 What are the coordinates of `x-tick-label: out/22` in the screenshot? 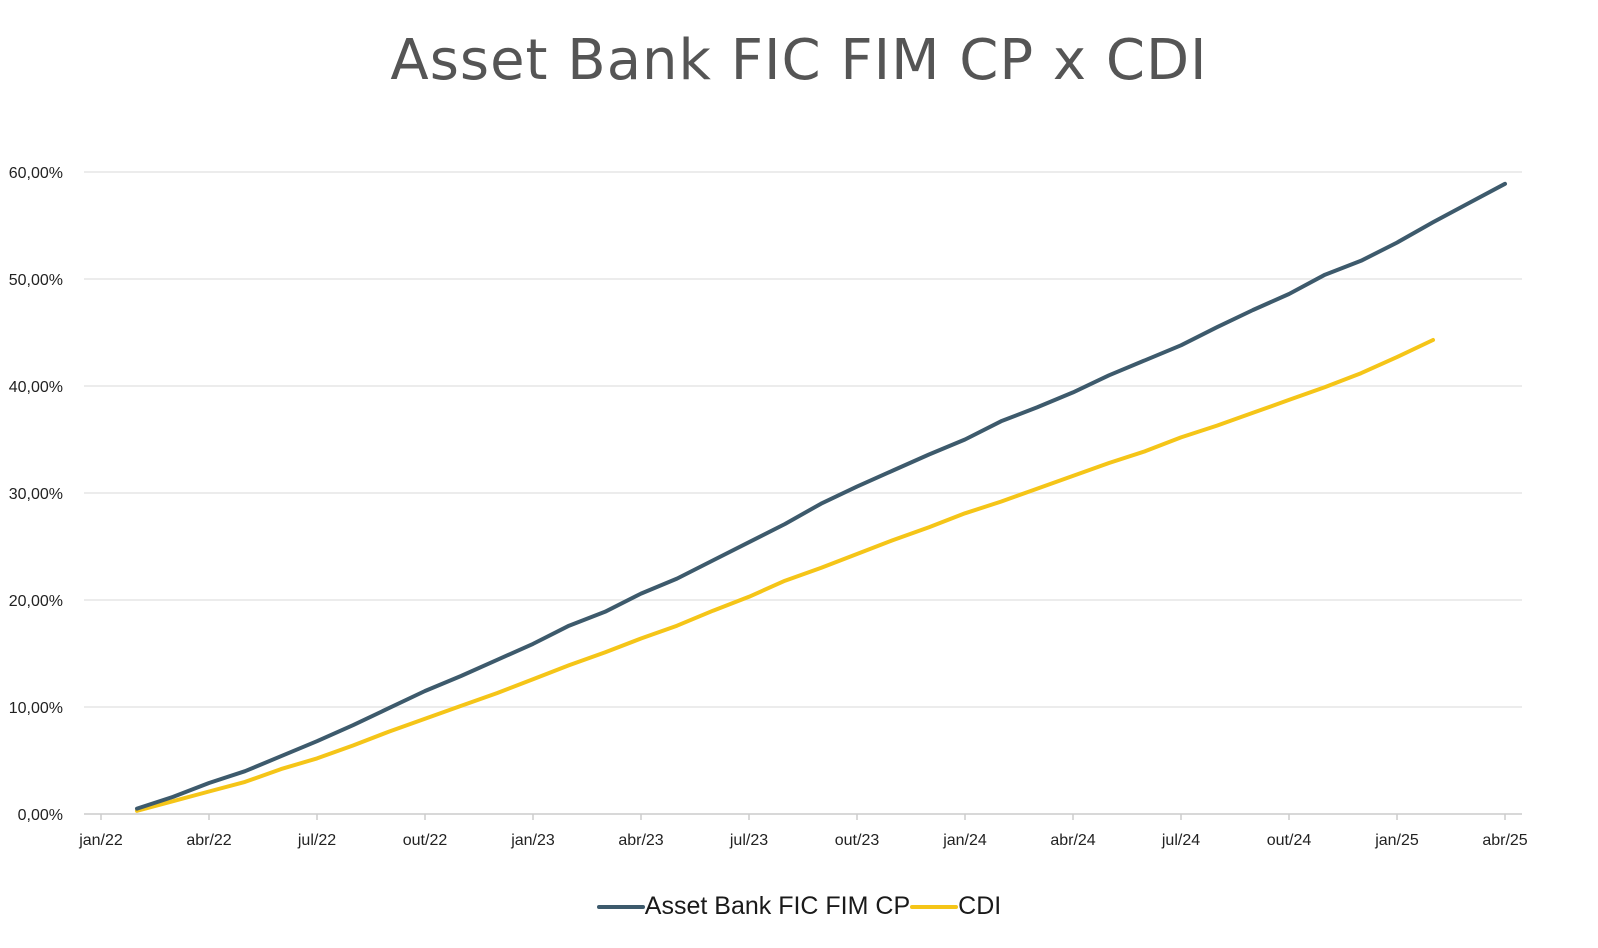 It's located at (425, 840).